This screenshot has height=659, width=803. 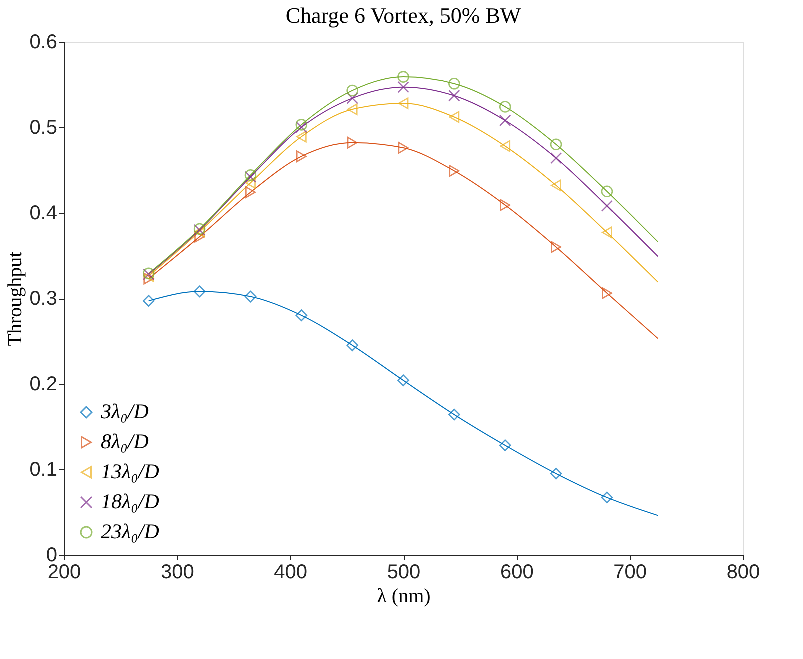 I want to click on y-axis-title: Throughput, so click(x=15, y=298).